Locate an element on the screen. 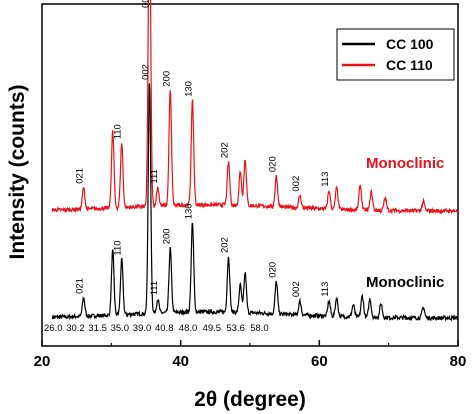 The width and height of the screenshot is (474, 414). legend-box is located at coordinates (395, 54).